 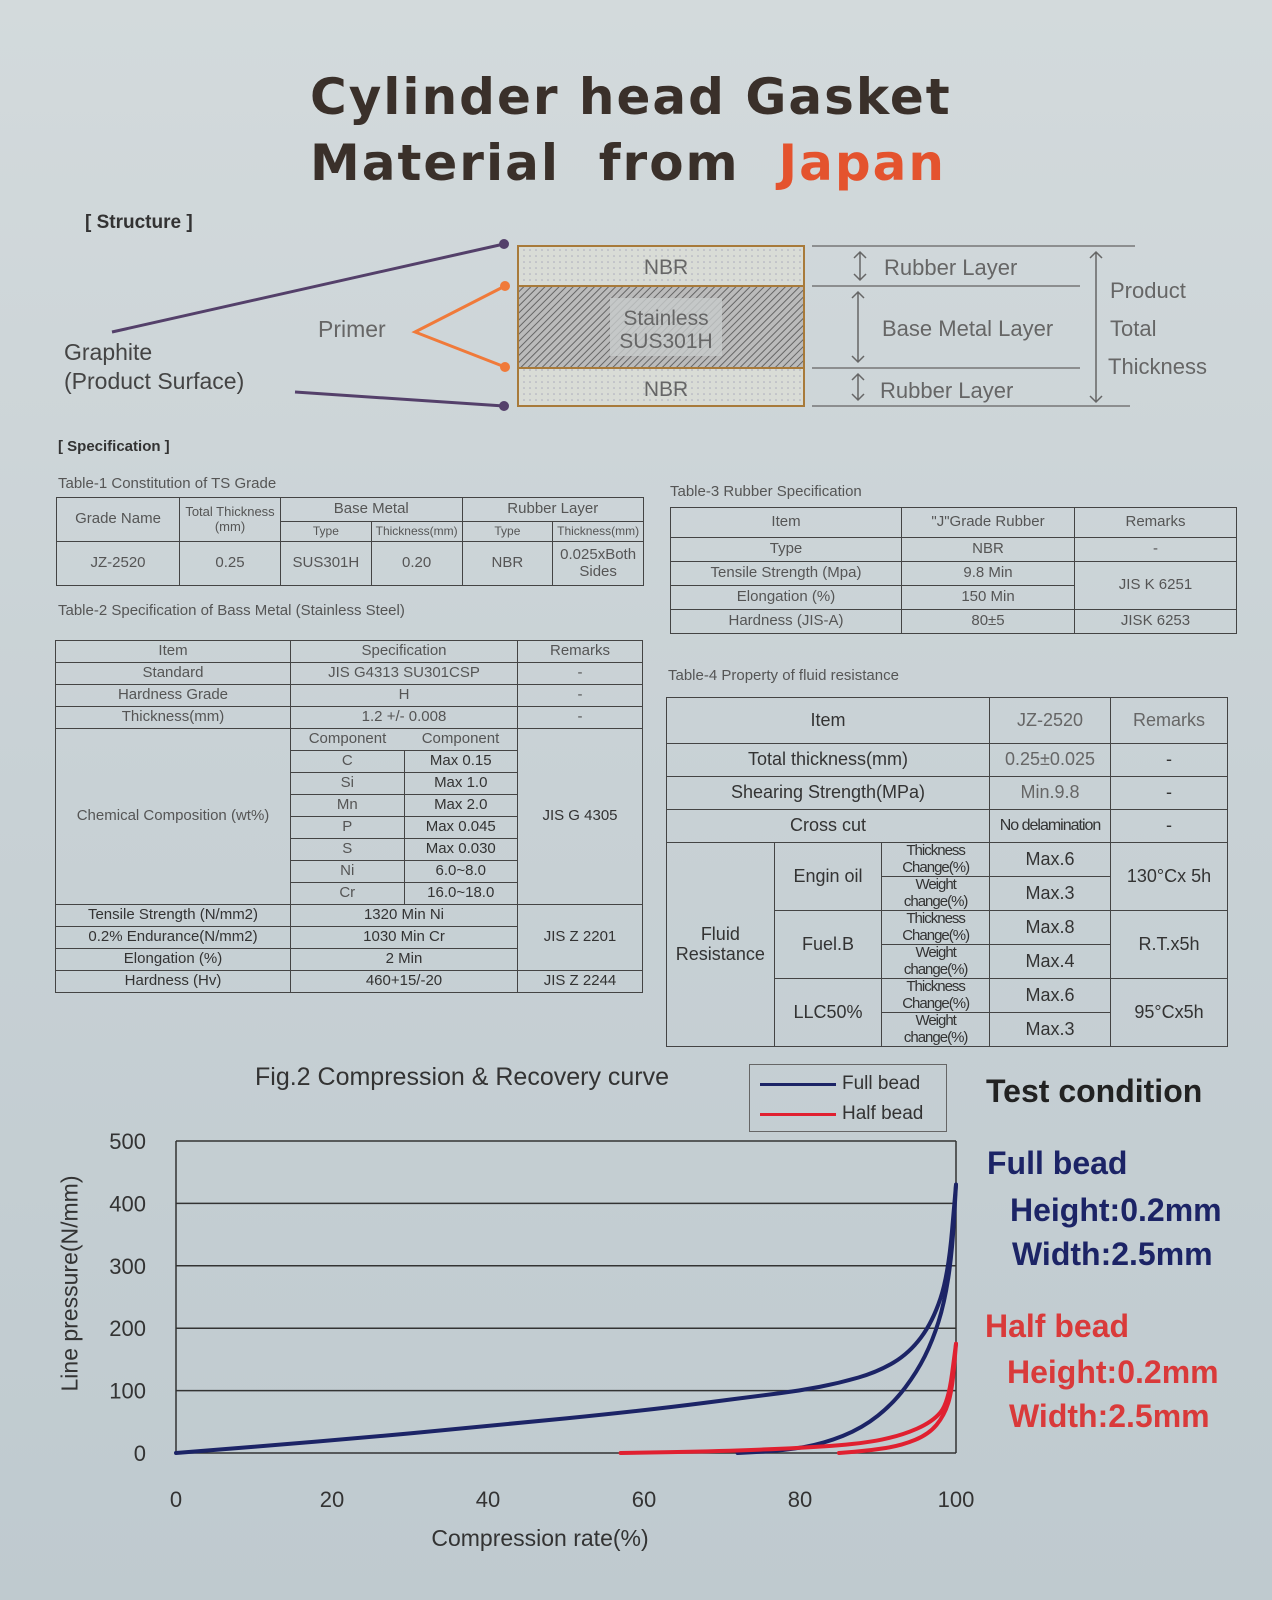 I want to click on full-bead-label: Full bead, so click(x=1057, y=1163).